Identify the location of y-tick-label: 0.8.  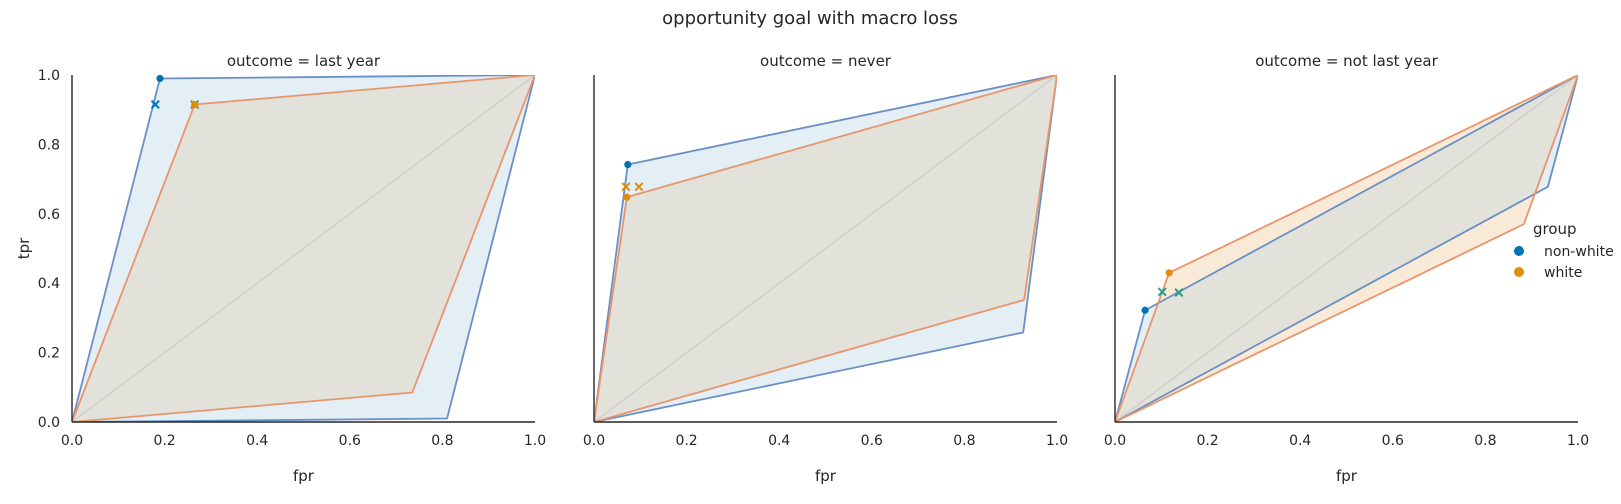
(49, 145).